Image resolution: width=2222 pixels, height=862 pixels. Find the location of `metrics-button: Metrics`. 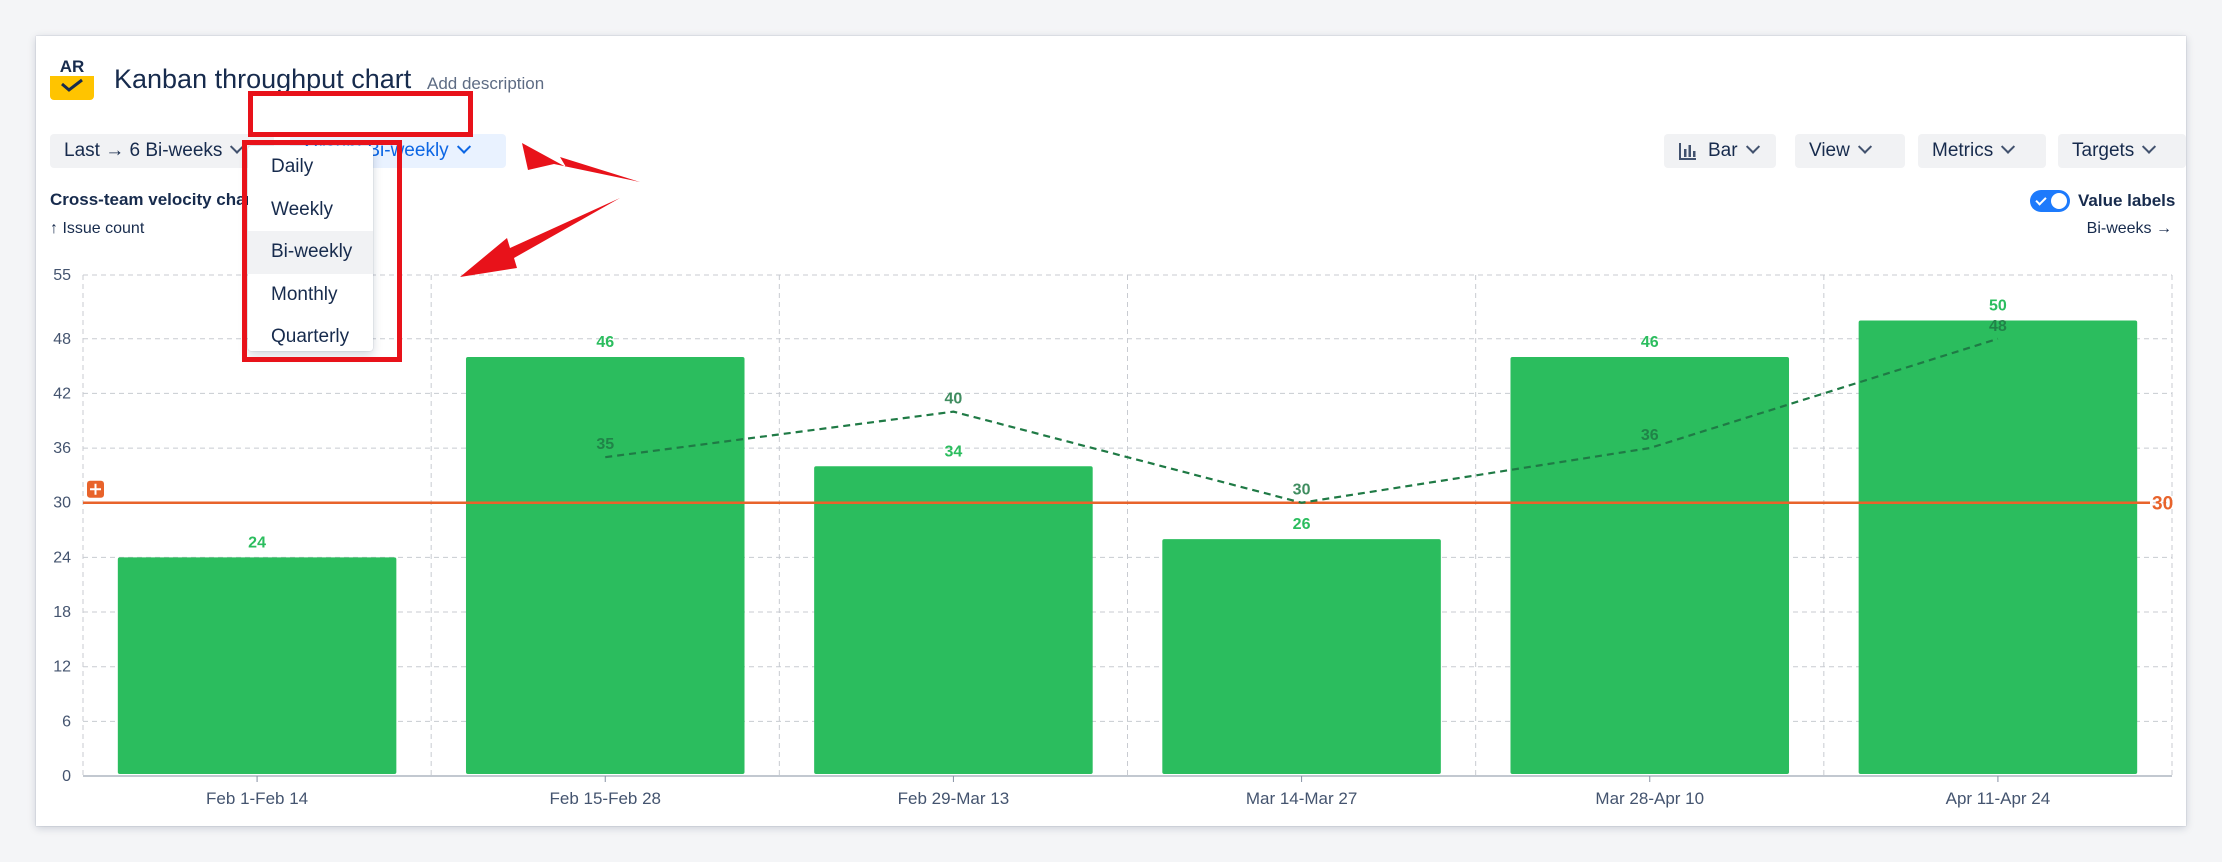

metrics-button: Metrics is located at coordinates (1982, 151).